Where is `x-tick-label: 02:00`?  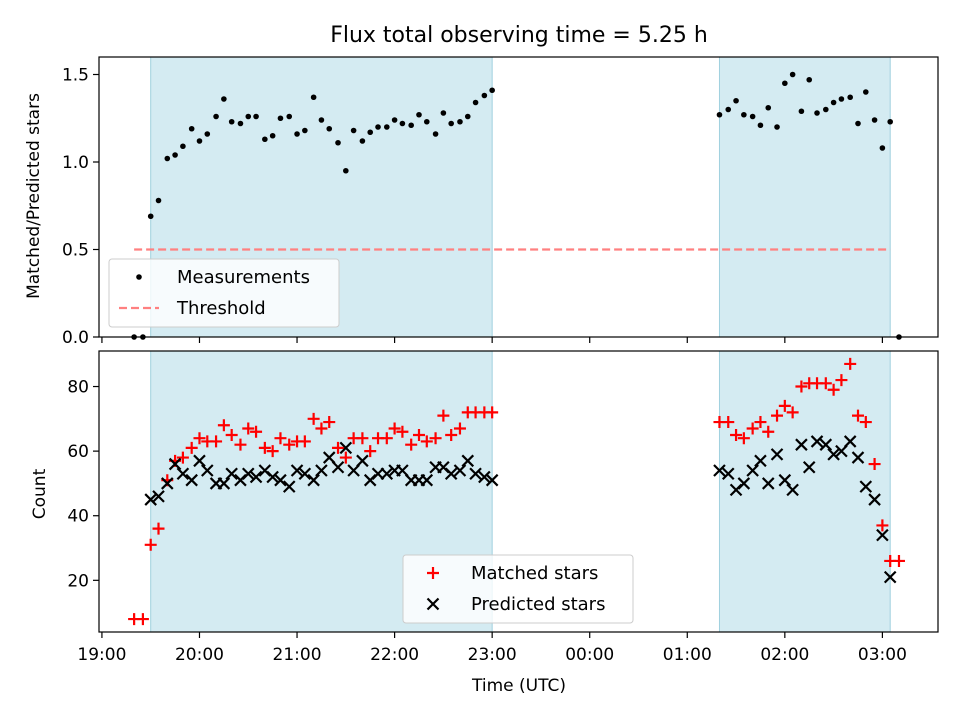 x-tick-label: 02:00 is located at coordinates (784, 655).